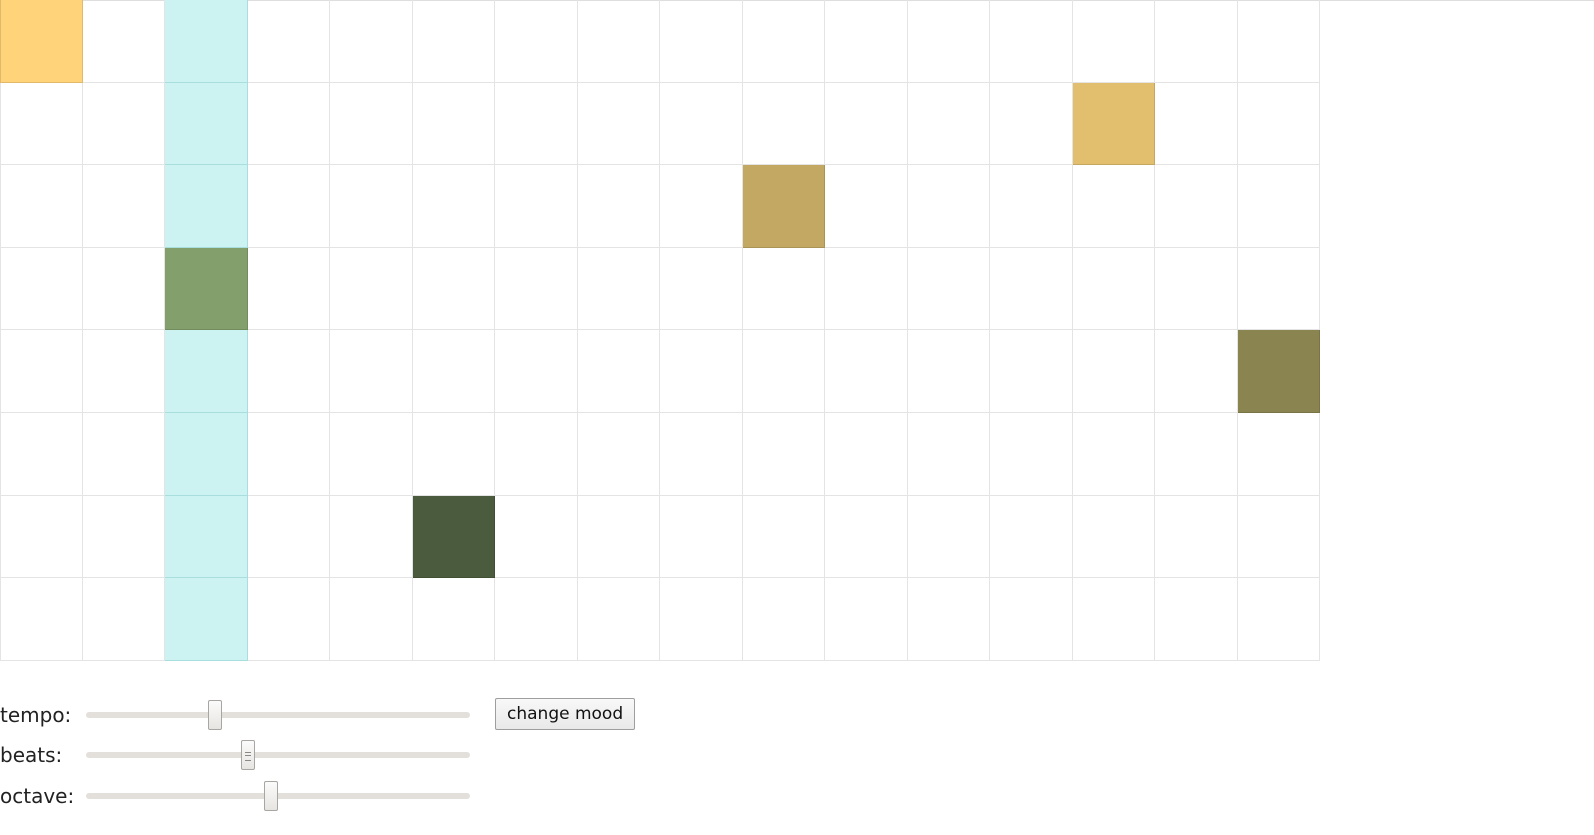 The width and height of the screenshot is (1594, 835). I want to click on tempo-slider-thumb, so click(215, 715).